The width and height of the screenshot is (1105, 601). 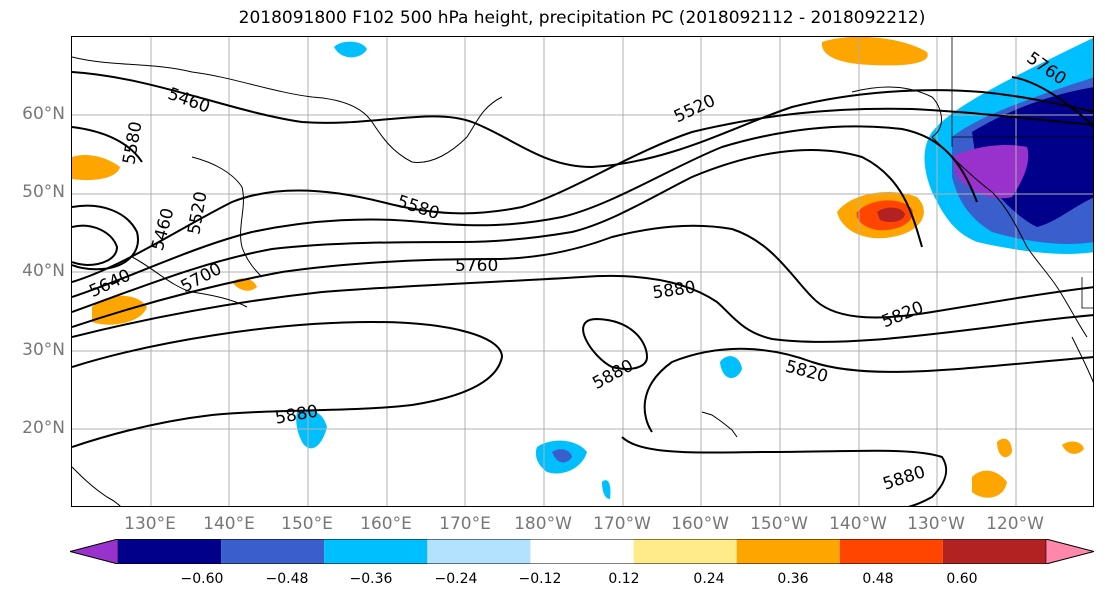 I want to click on colorbar-tick-label: −0.60, so click(x=202, y=579).